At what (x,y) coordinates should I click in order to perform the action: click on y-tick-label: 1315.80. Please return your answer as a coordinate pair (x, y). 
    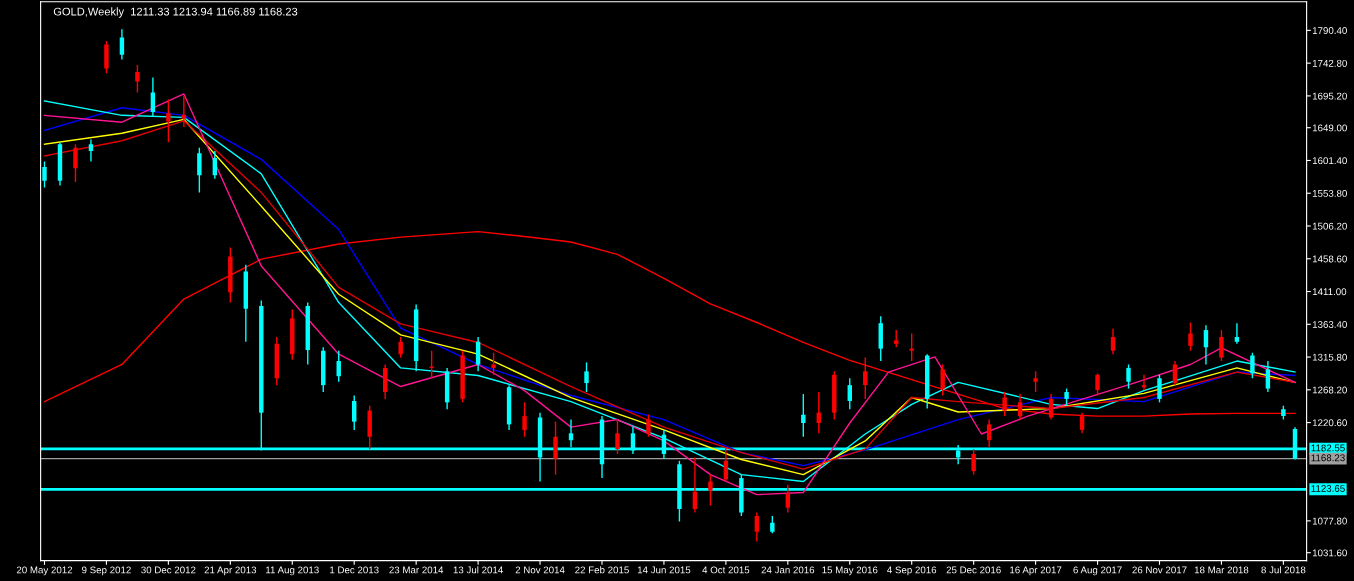
    Looking at the image, I should click on (1329, 357).